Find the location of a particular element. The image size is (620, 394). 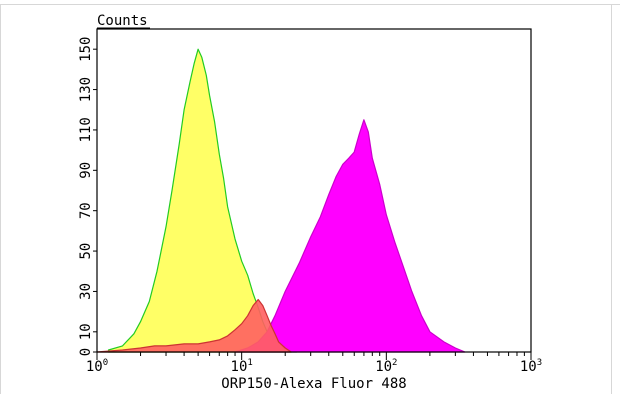

x-tick-exponent: 1 is located at coordinates (249, 363).